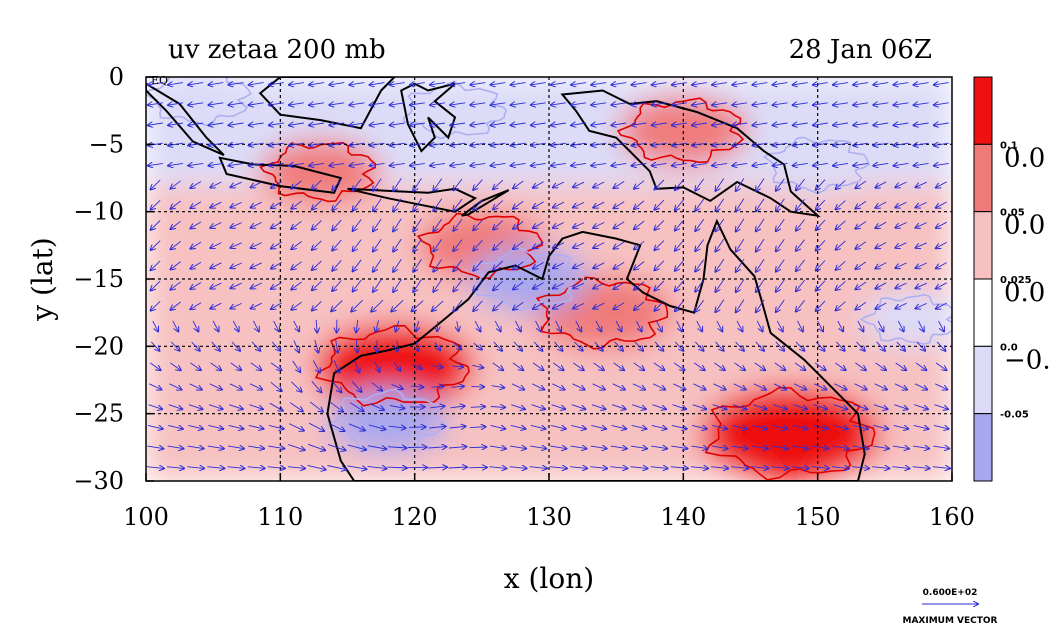 This screenshot has height=631, width=1058. I want to click on colorbar-level-label-0: 0.1, so click(1009, 145).